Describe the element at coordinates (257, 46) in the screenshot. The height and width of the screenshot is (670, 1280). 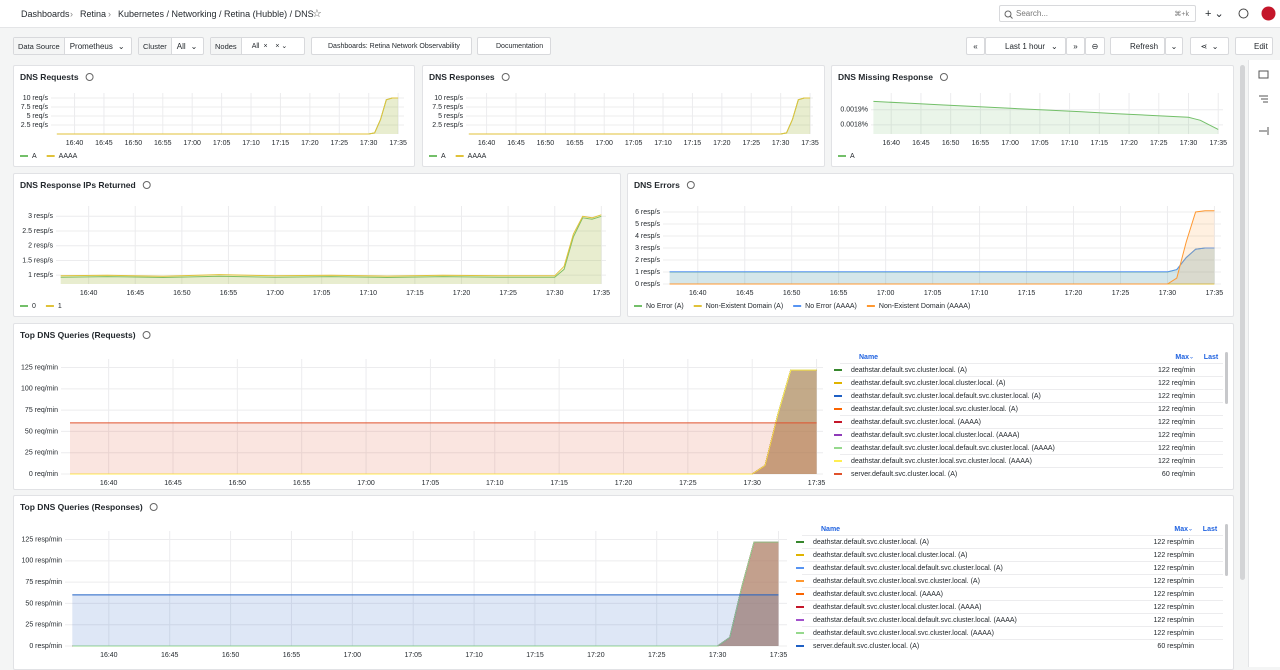
I see `variable: Nodes All × × ⌄` at that location.